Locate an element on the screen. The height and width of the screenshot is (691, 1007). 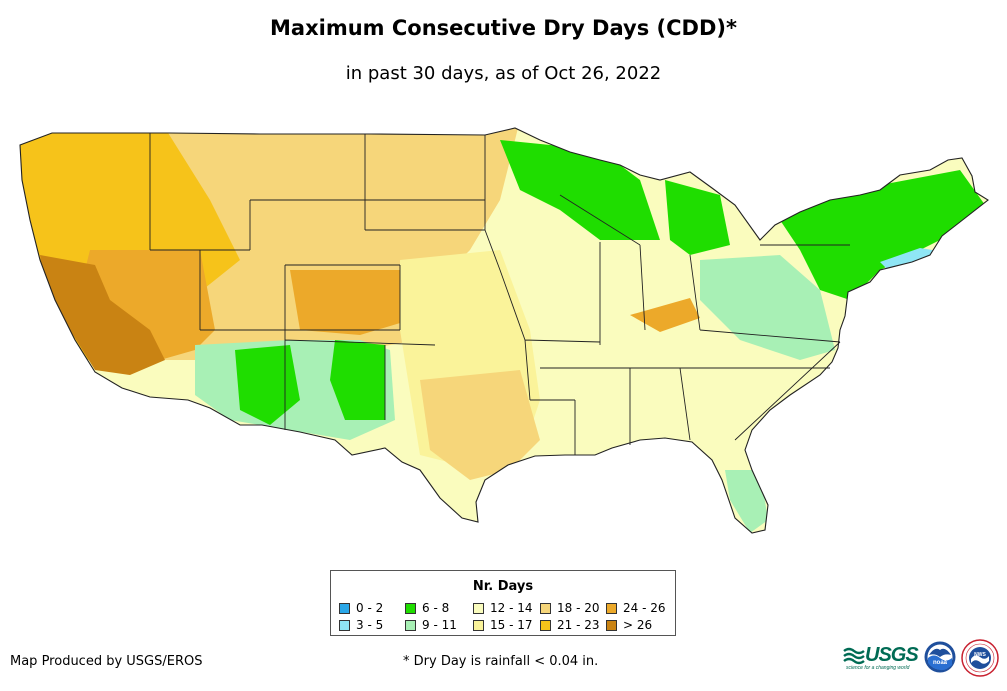
noaa-wordmark: noaa is located at coordinates (940, 663).